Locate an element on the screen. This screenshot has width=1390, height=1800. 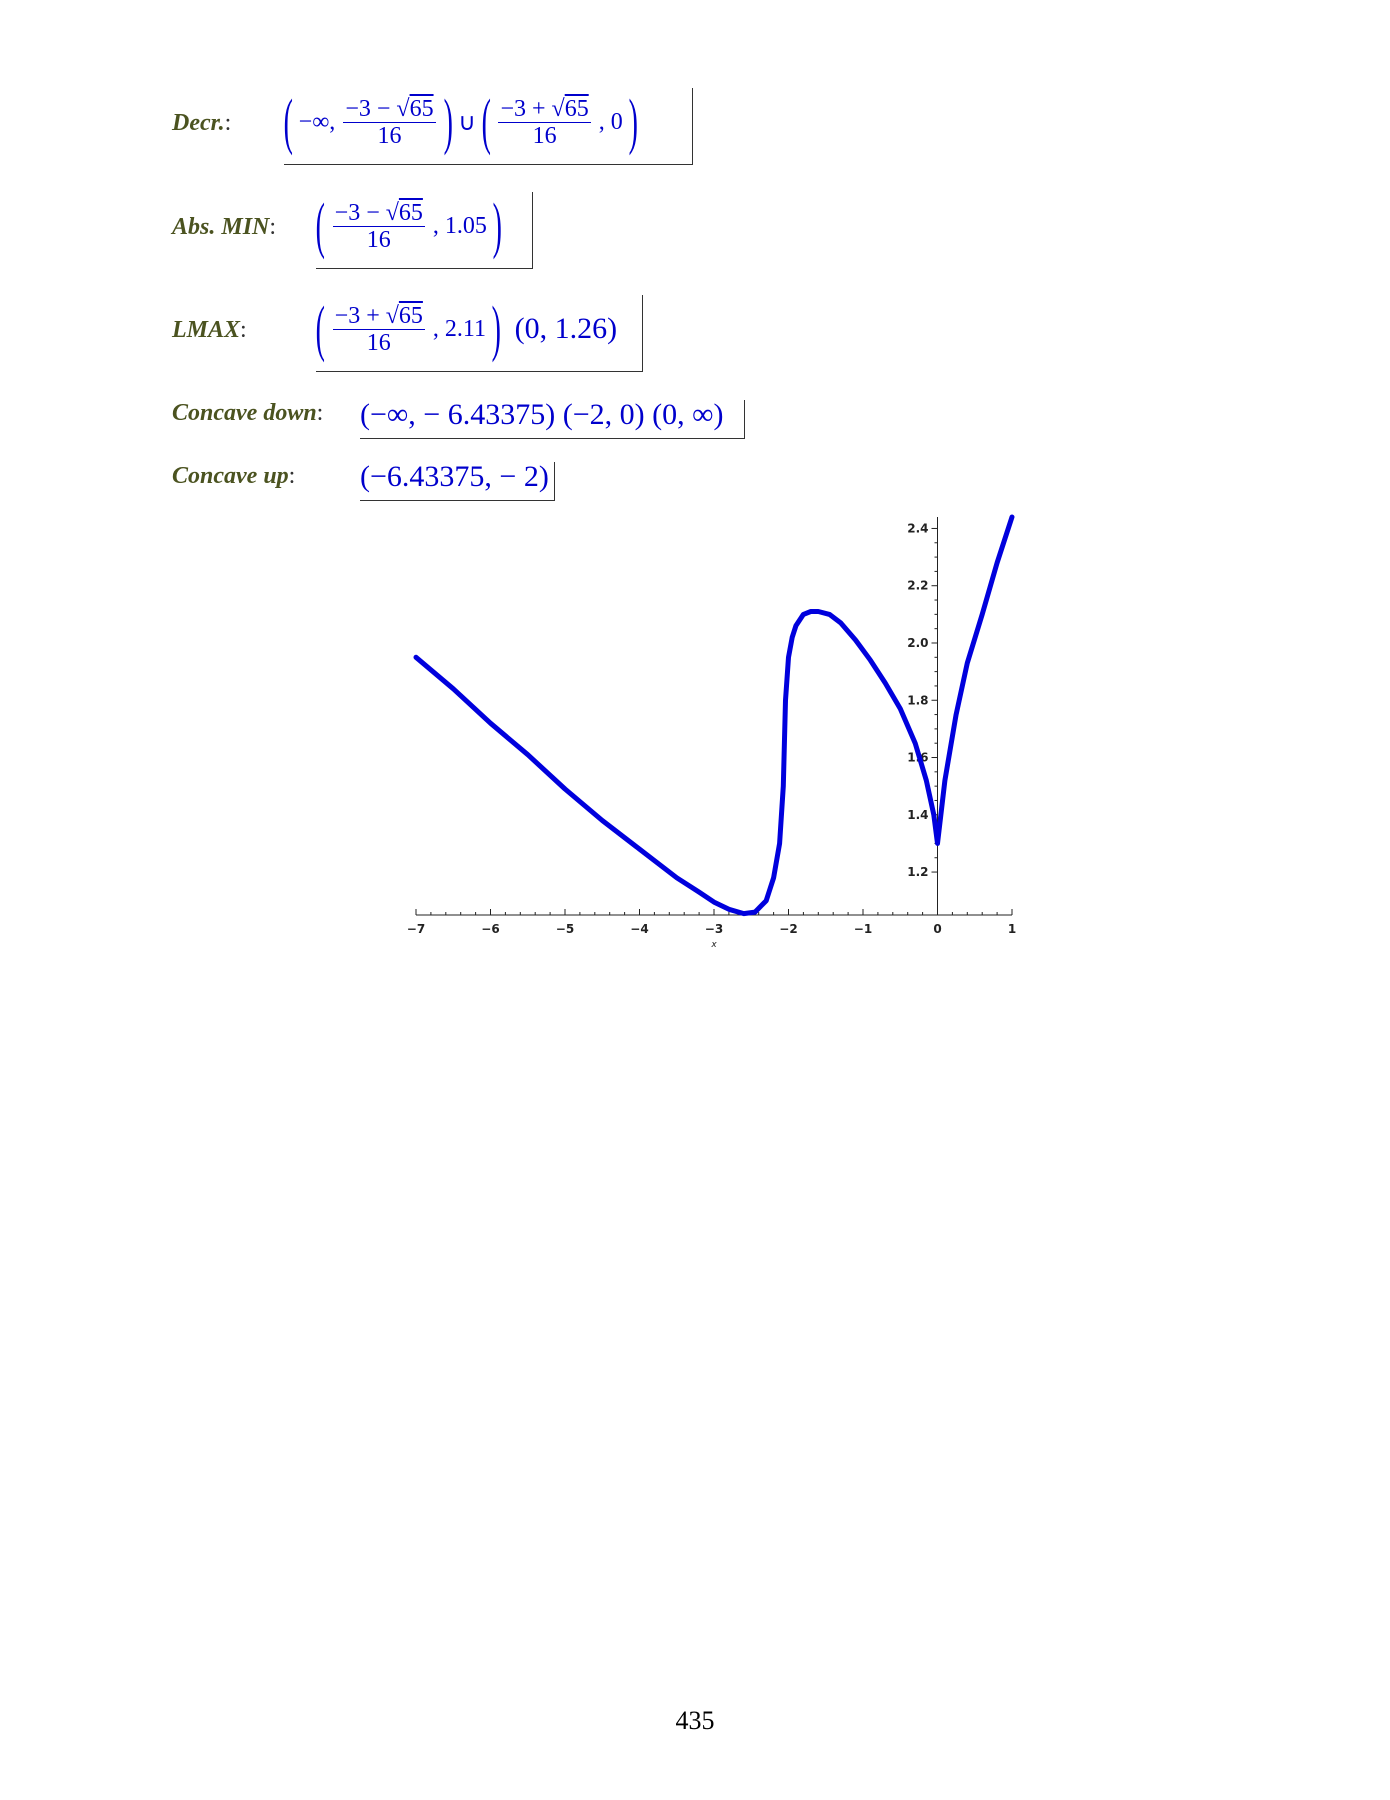
concave-up-intervals: (−6.43375, − 2) is located at coordinates (454, 476).